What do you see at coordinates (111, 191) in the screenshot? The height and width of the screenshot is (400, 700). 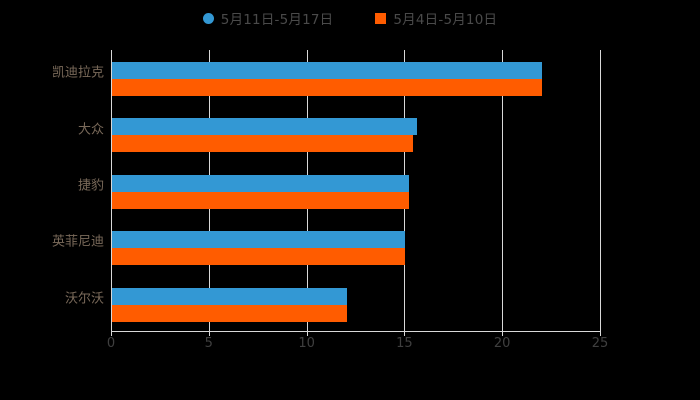 I see `y-axis-line` at bounding box center [111, 191].